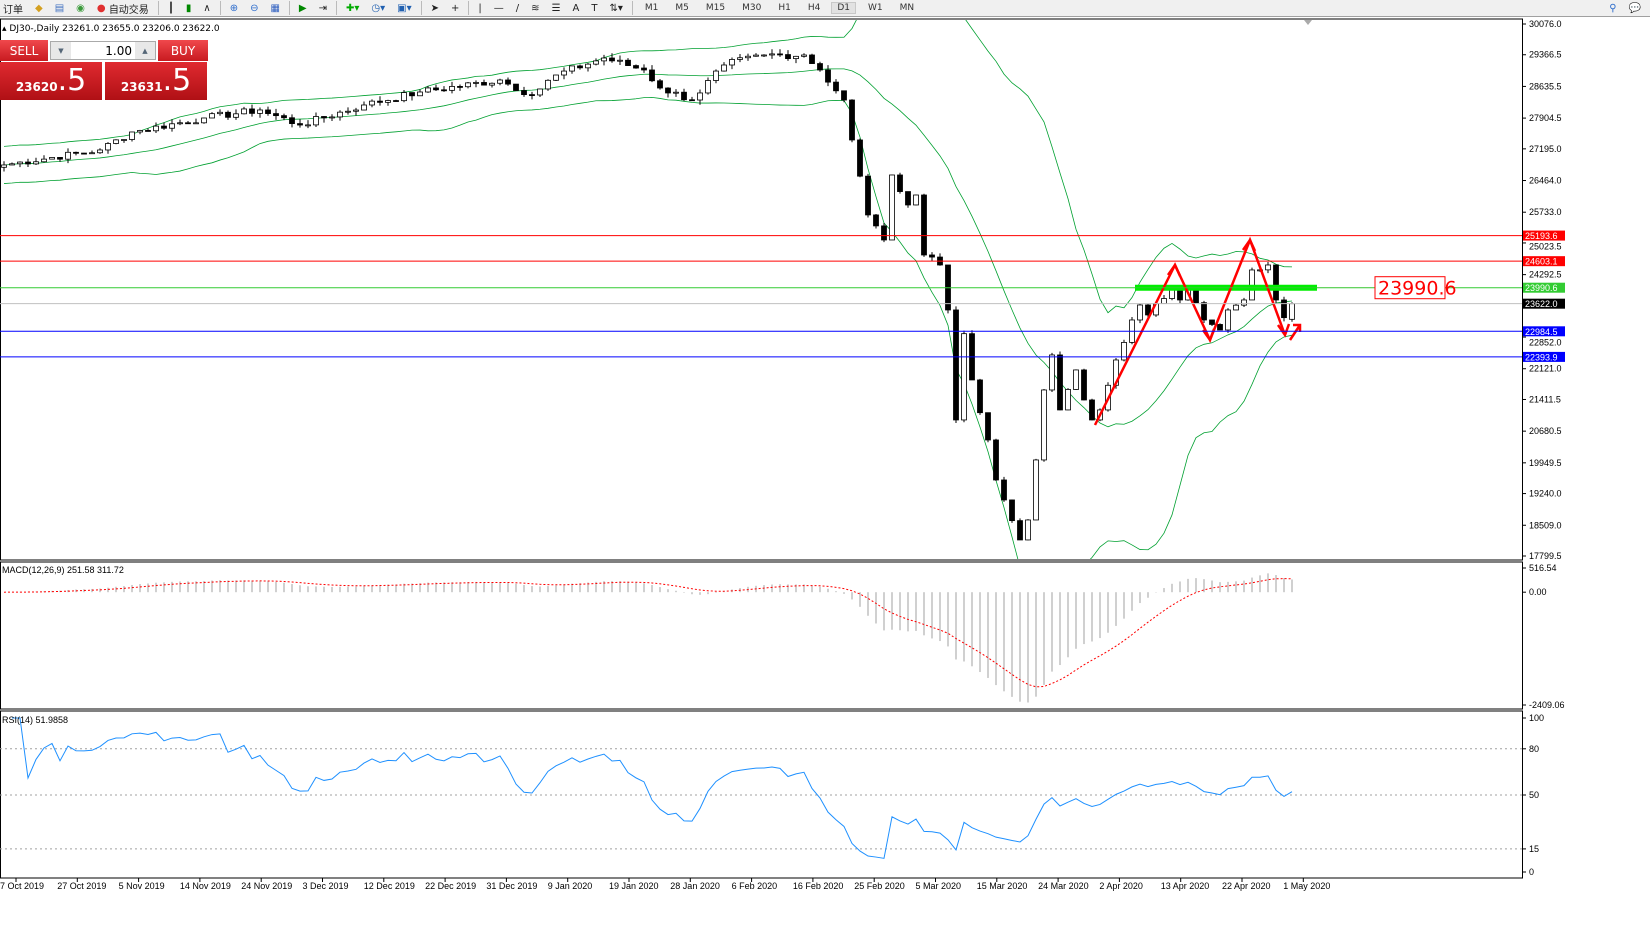 Image resolution: width=1650 pixels, height=943 pixels. Describe the element at coordinates (715, 8) in the screenshot. I see `timeframe-m15: M15` at that location.